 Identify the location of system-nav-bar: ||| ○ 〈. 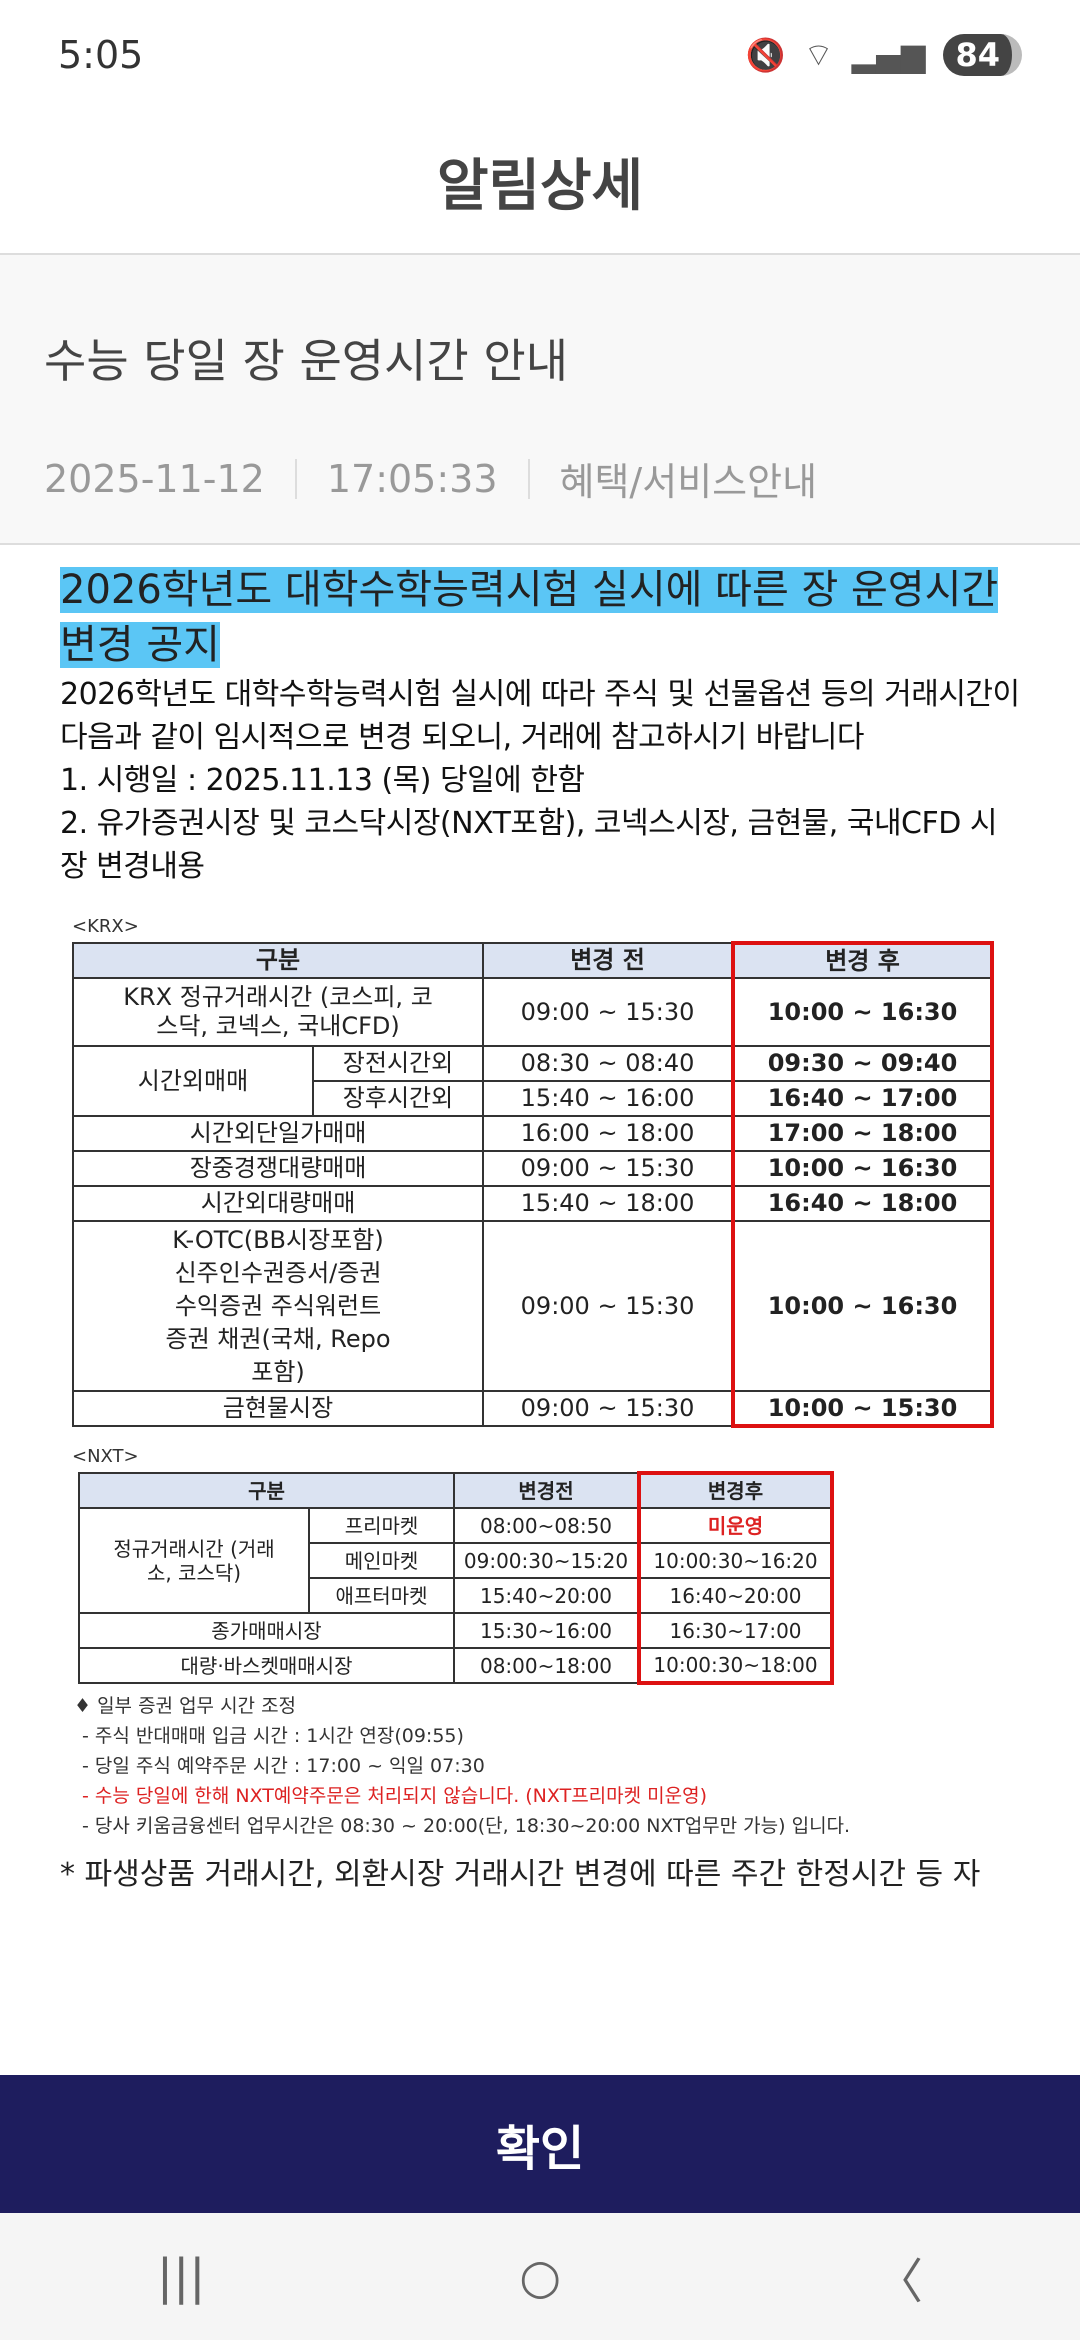
(540, 2276).